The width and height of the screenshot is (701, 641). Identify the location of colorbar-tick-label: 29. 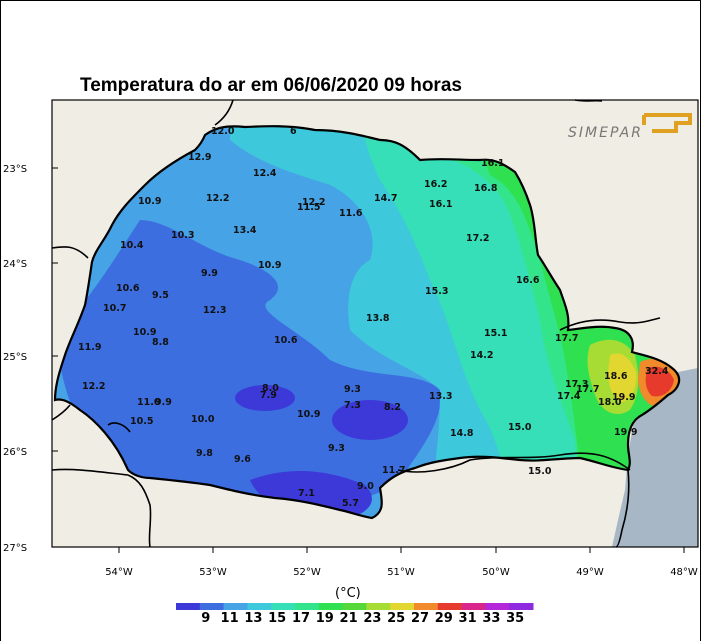
(443, 618).